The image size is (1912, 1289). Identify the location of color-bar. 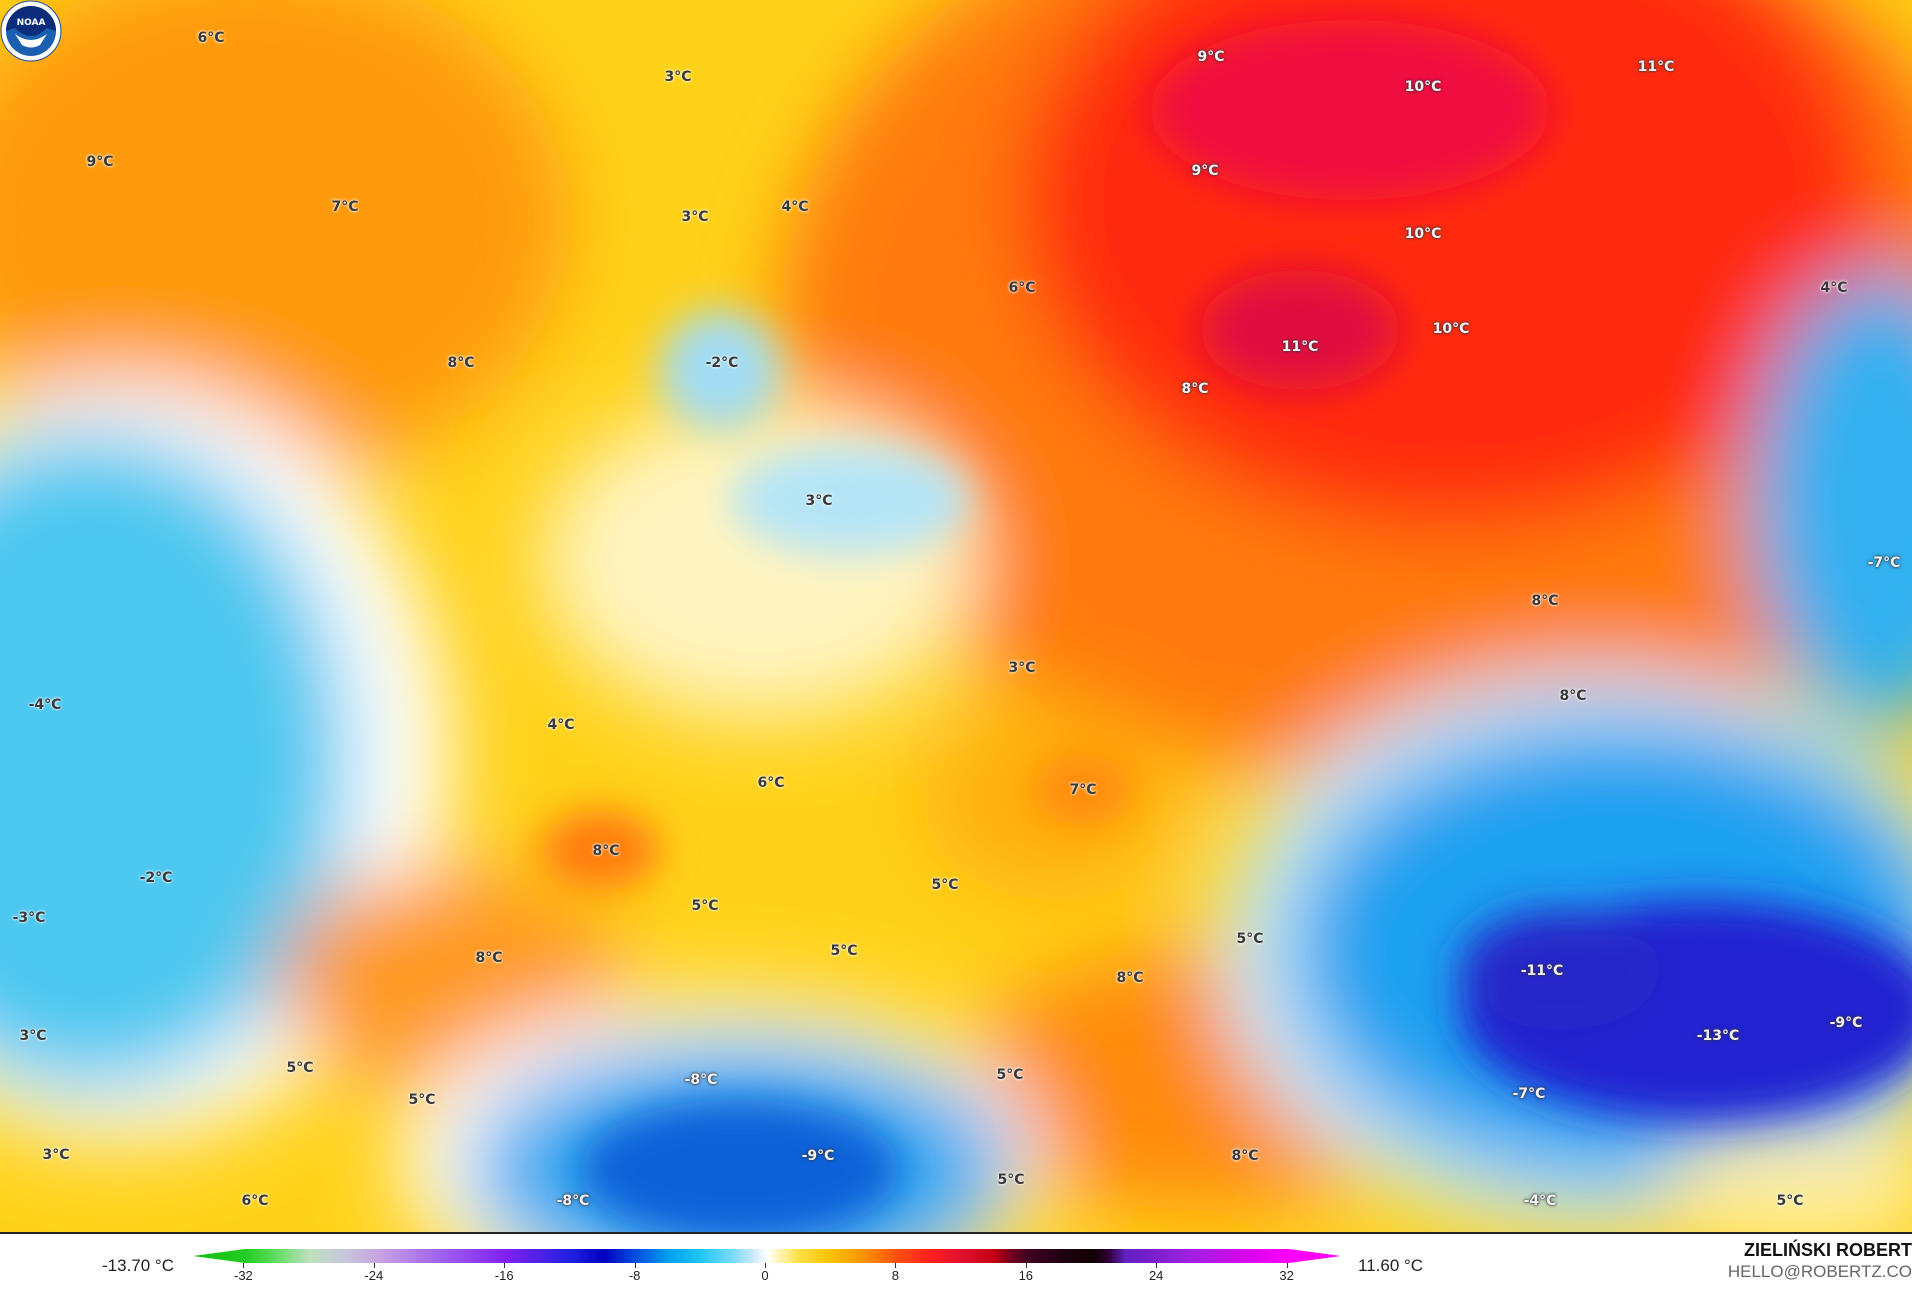
(767, 1256).